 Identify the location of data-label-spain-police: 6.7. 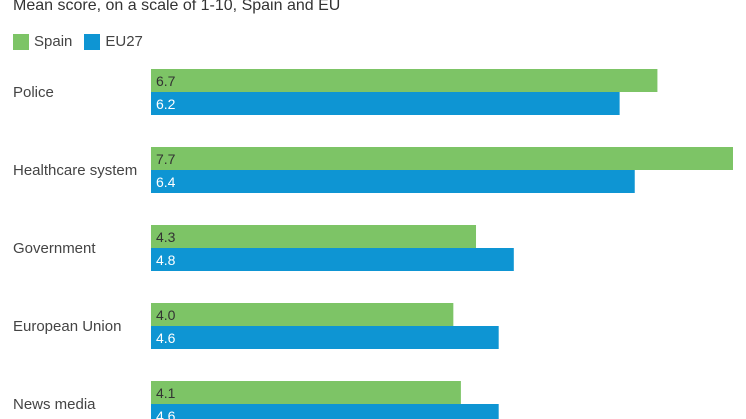
(166, 81).